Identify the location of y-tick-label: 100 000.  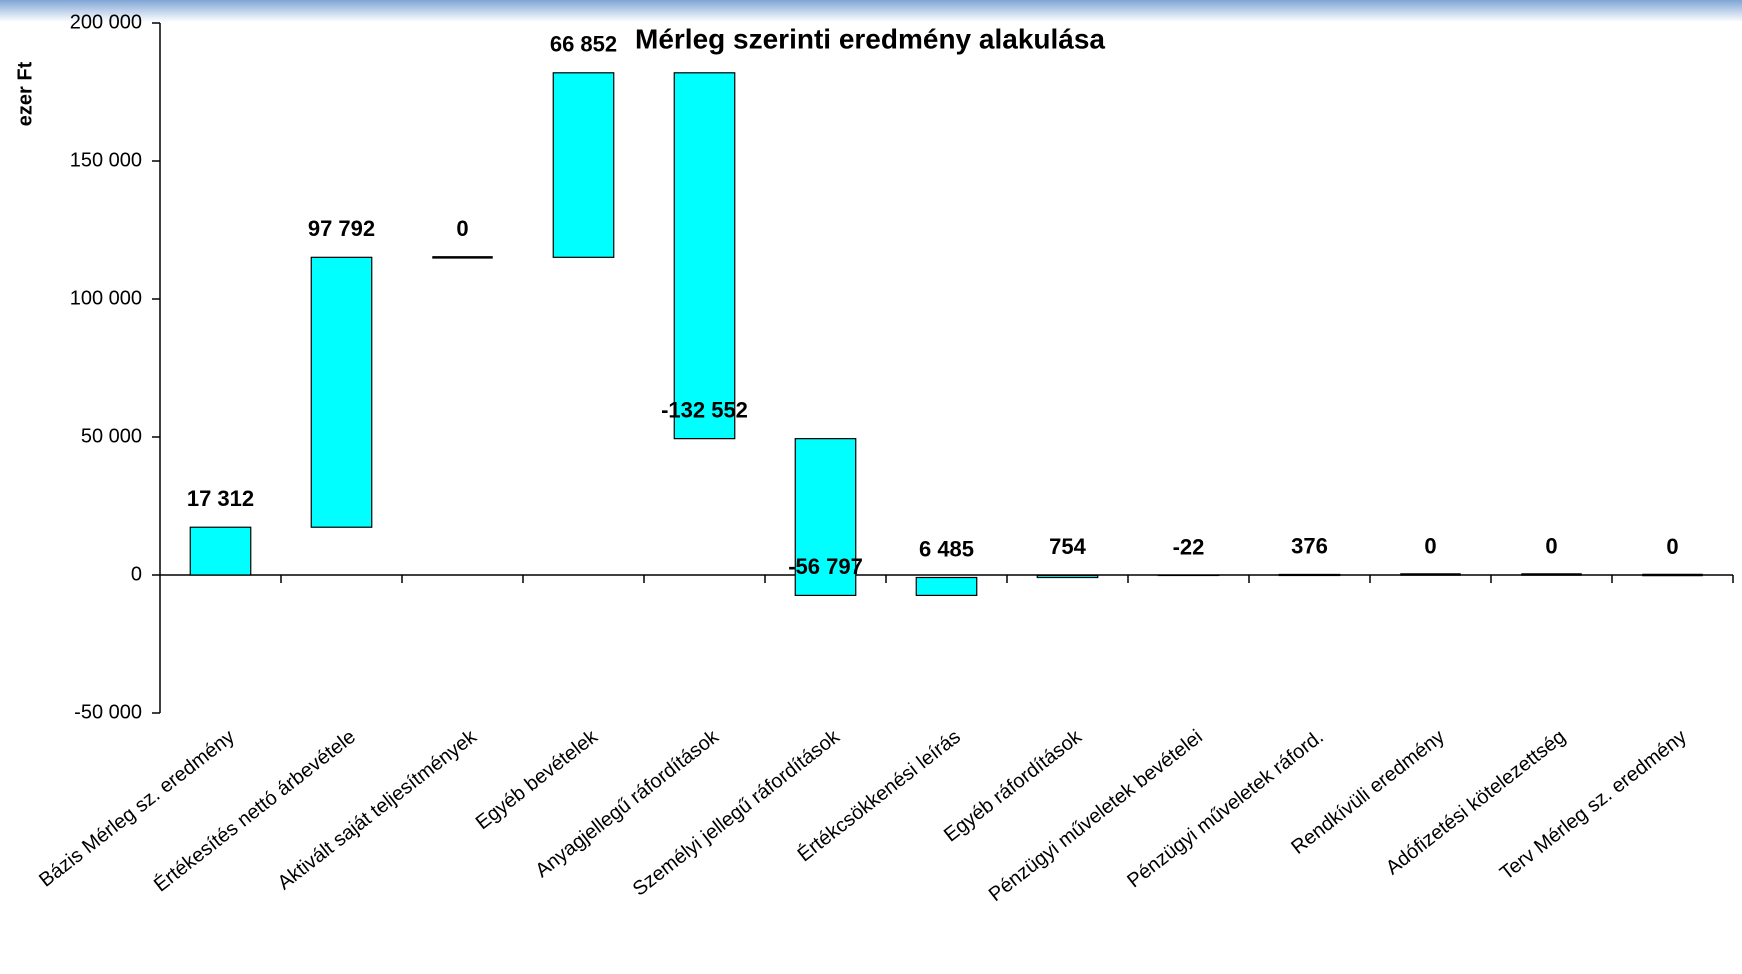
(106, 298).